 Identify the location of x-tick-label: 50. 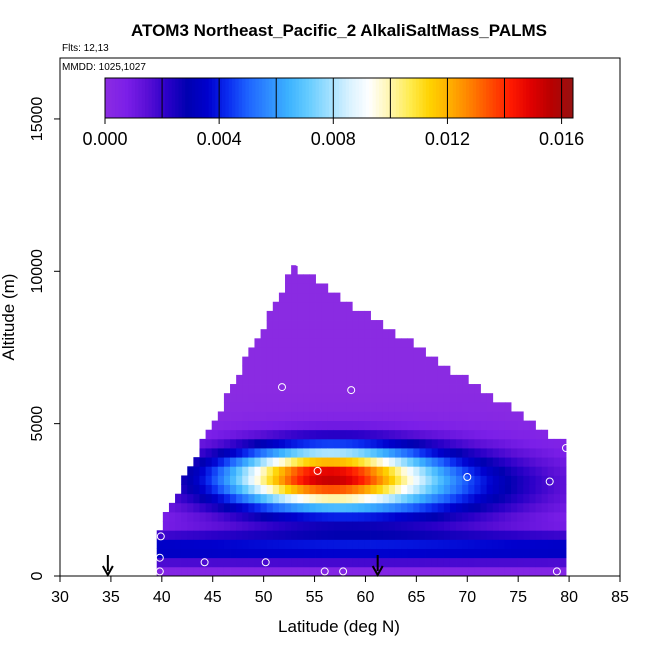
(264, 597).